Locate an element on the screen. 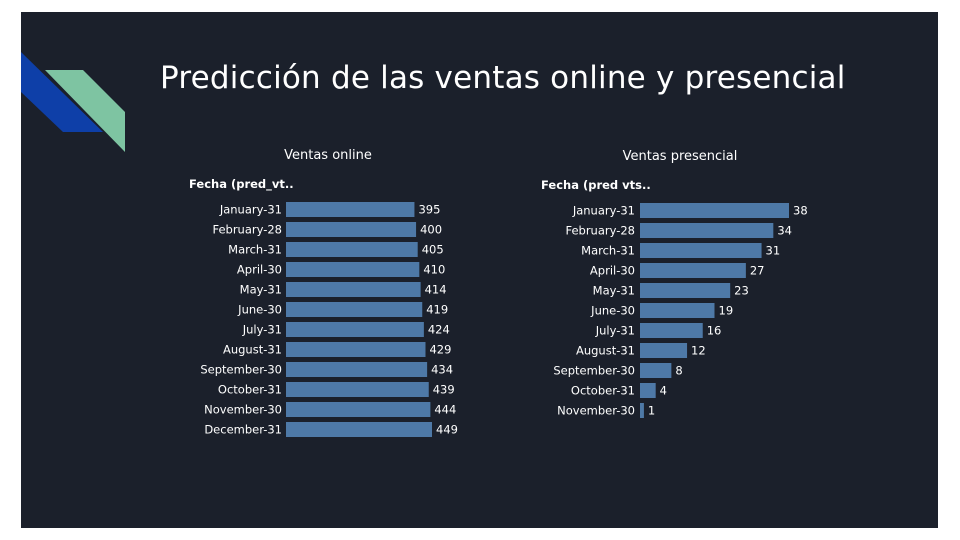 The height and width of the screenshot is (540, 960). value-label: 414 is located at coordinates (436, 290).